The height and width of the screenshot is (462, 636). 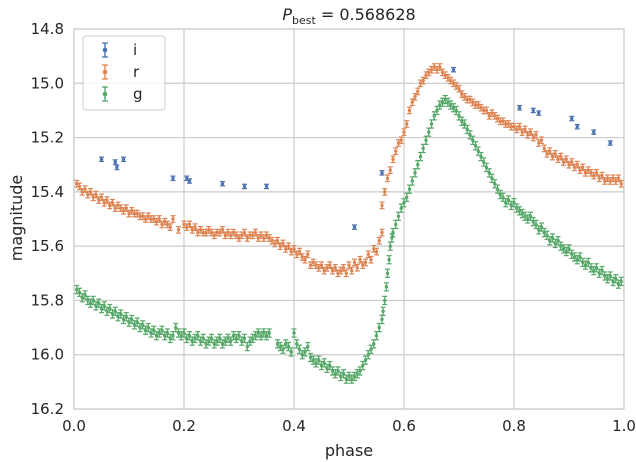 What do you see at coordinates (47, 300) in the screenshot?
I see `y-tick-label: 15.8` at bounding box center [47, 300].